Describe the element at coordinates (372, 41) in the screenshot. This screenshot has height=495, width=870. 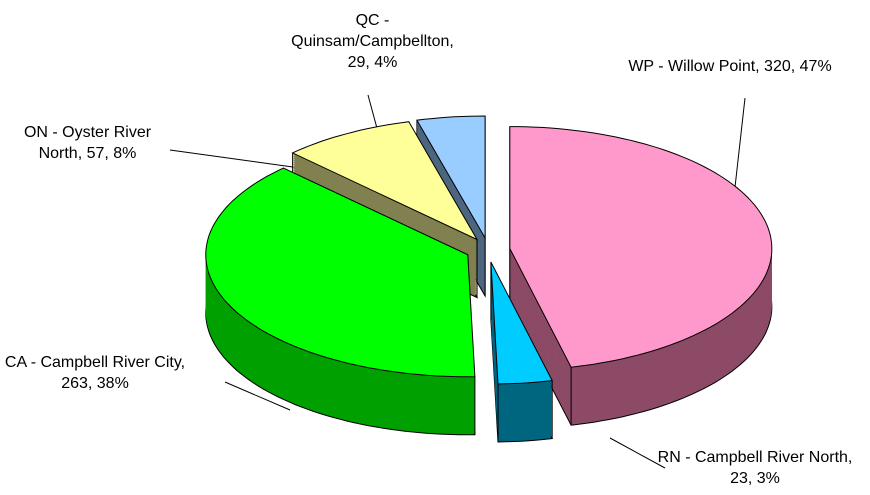
I see `data-label: QC - Quinsam/Campbellton, 29, 4%` at that location.